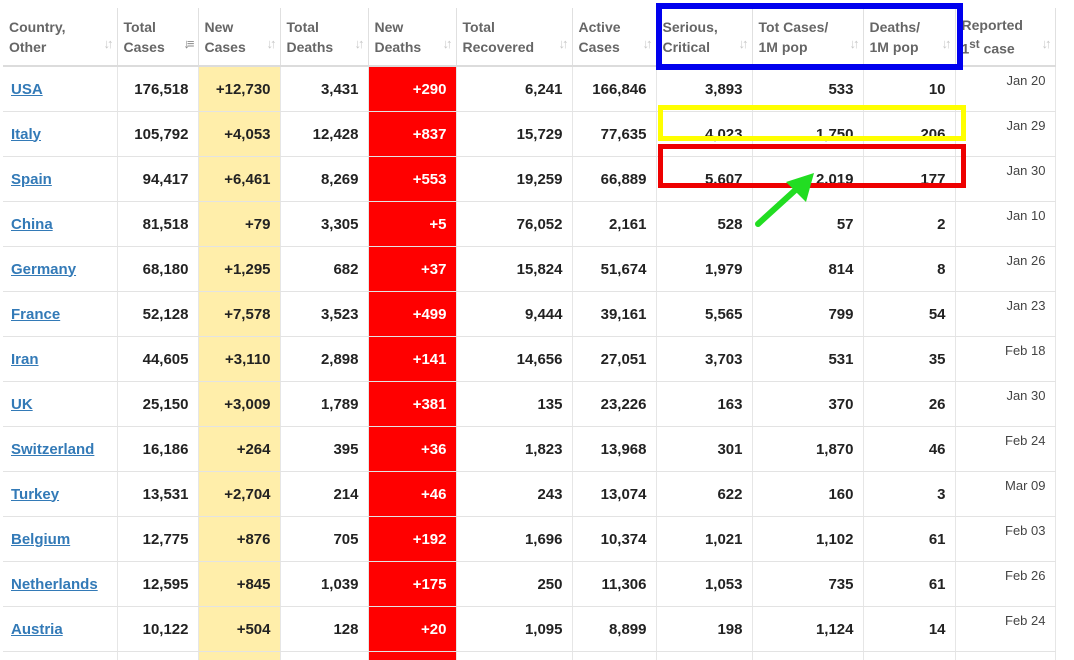 The width and height of the screenshot is (1074, 660). I want to click on deaths-per-1m-cell: 206, so click(909, 134).